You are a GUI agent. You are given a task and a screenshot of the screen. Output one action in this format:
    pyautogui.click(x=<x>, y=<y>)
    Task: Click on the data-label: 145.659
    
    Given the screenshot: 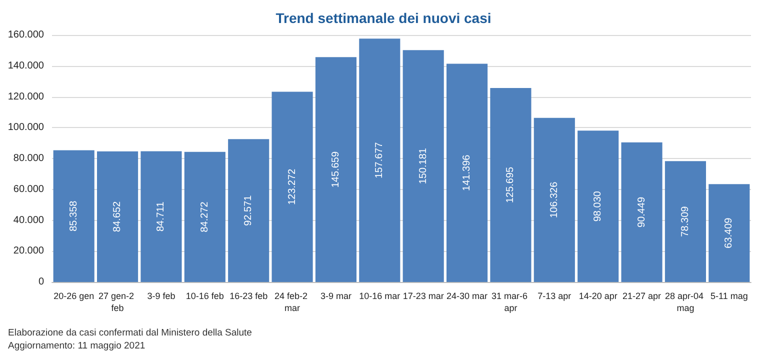 What is the action you would take?
    pyautogui.click(x=336, y=169)
    